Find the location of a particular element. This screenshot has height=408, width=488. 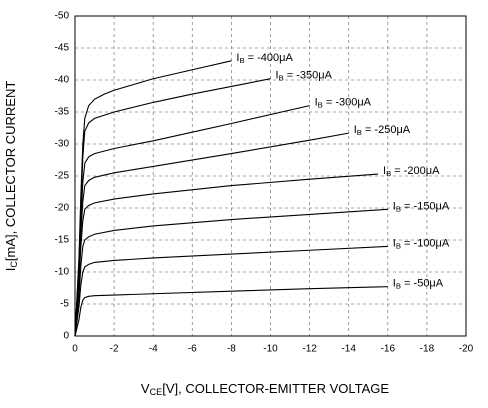

series-label: IB = -50μA is located at coordinates (418, 284).